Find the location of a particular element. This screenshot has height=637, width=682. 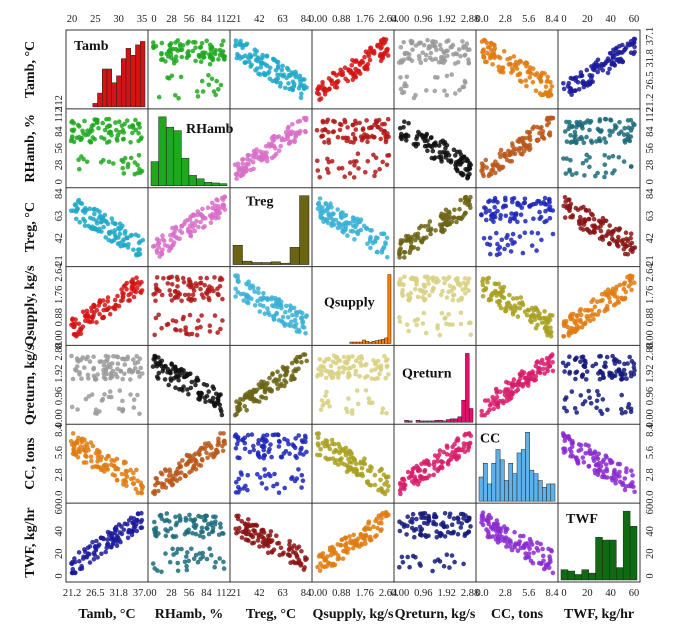

tick-label-left: 0 is located at coordinates (59, 575).